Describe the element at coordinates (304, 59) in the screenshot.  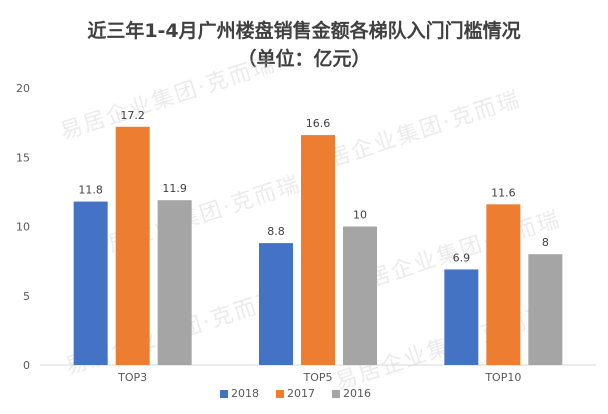
I see `chart-subtitle: （单位：亿元）` at that location.